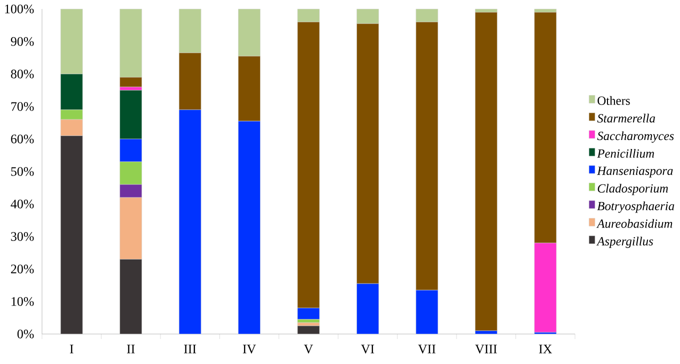  What do you see at coordinates (545, 349) in the screenshot?
I see `x-tick-label: IX` at bounding box center [545, 349].